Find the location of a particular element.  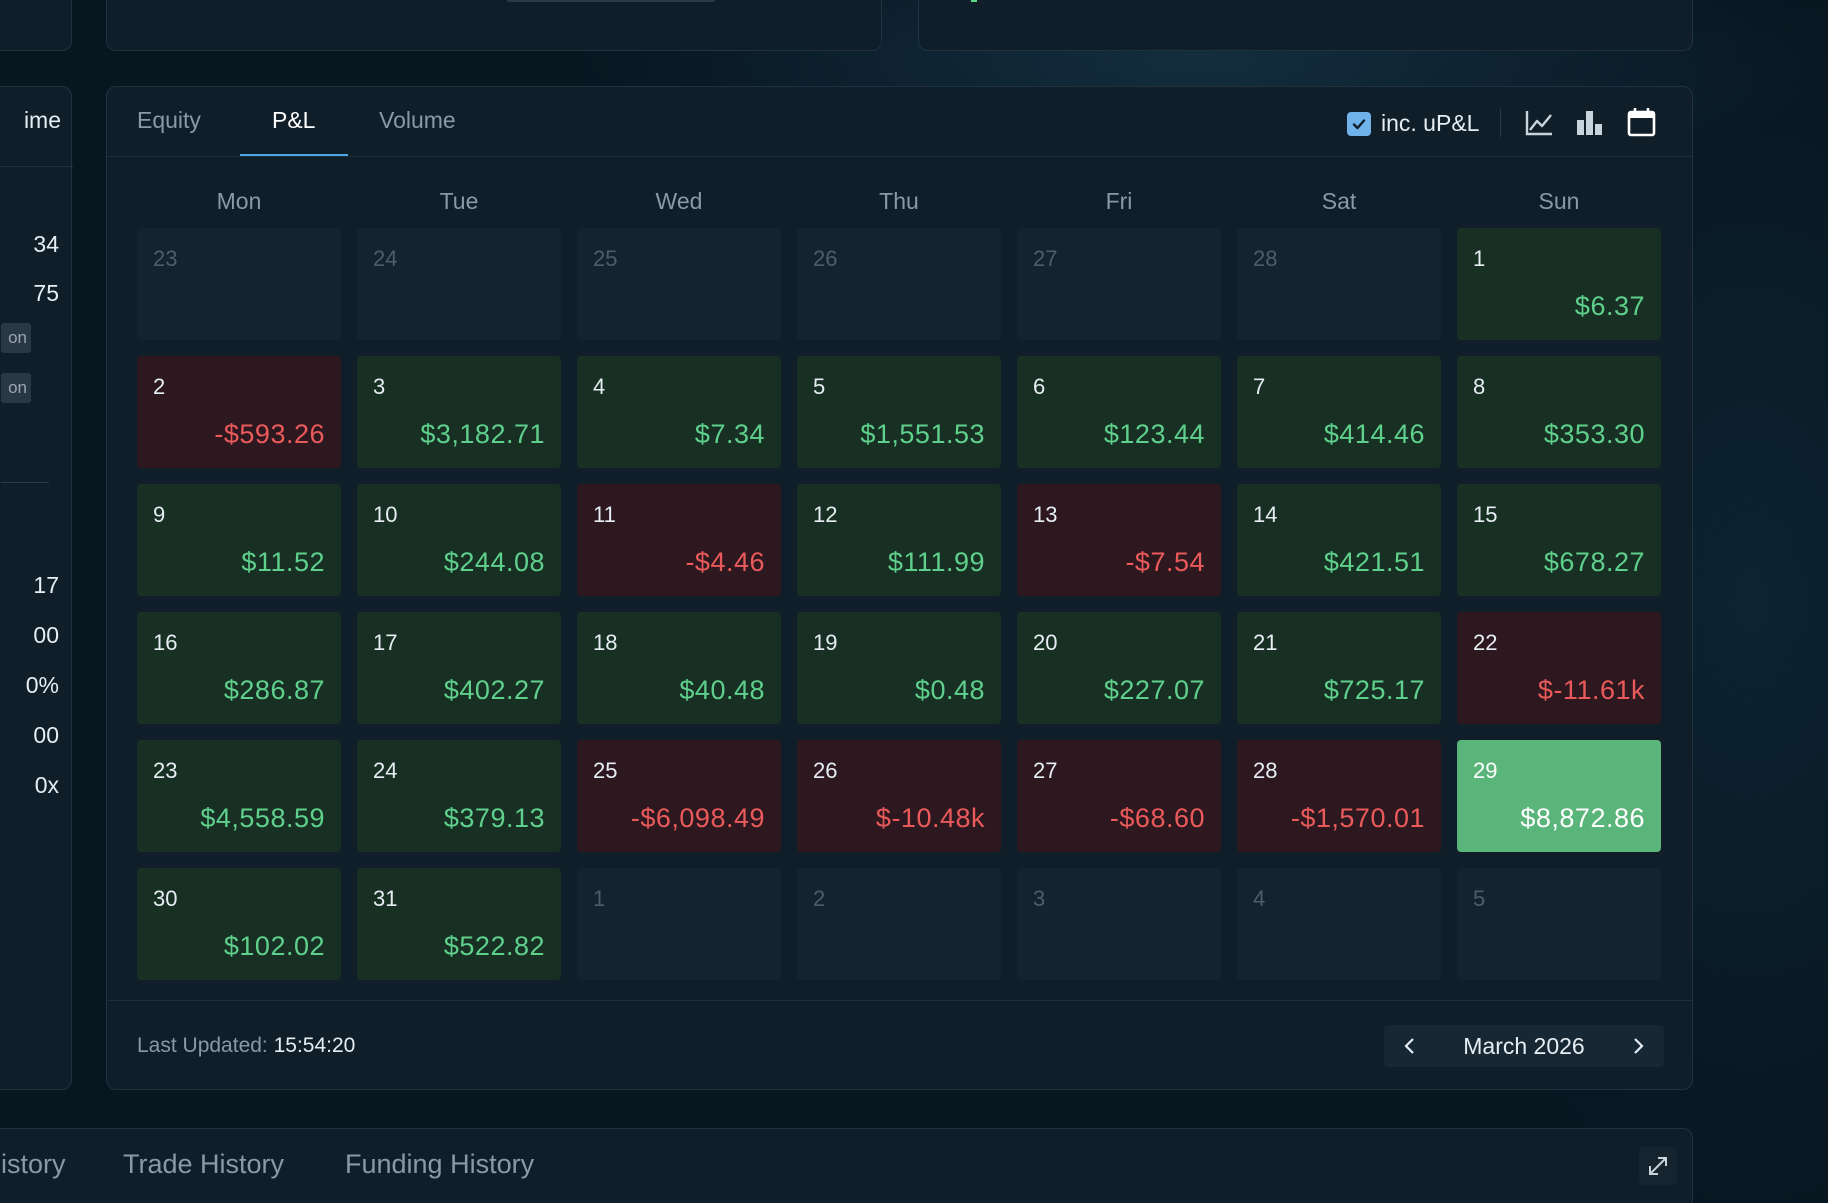

calendar-day: 11 -$4.46 is located at coordinates (679, 540).